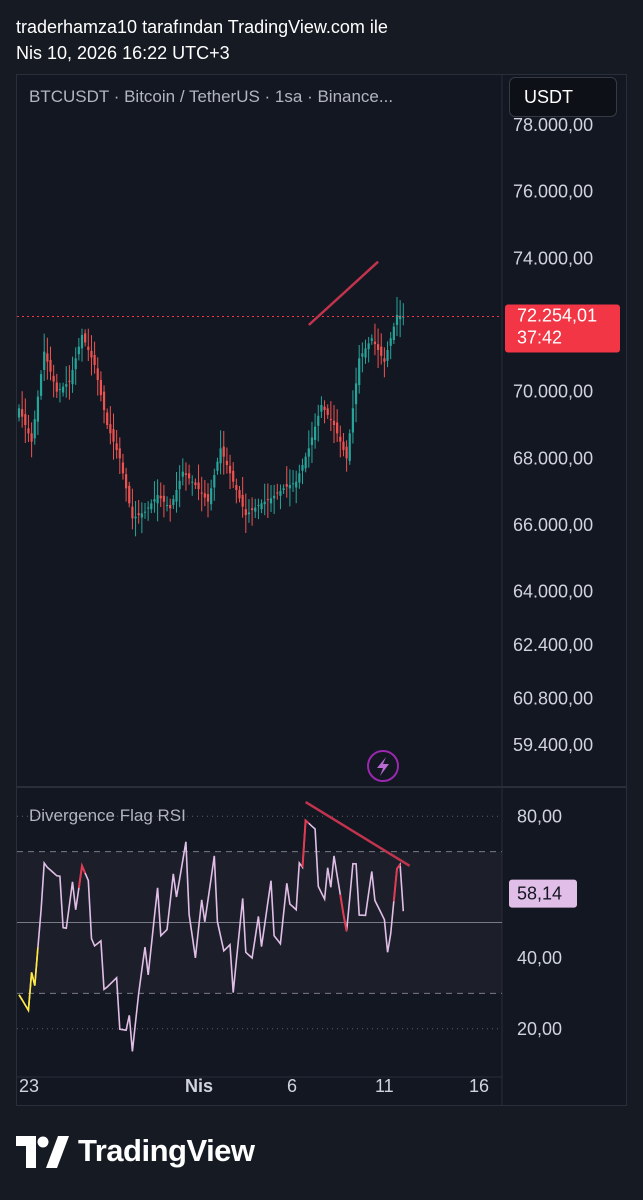  I want to click on last-price-tag: 72.254,01 37:42, so click(562, 328).